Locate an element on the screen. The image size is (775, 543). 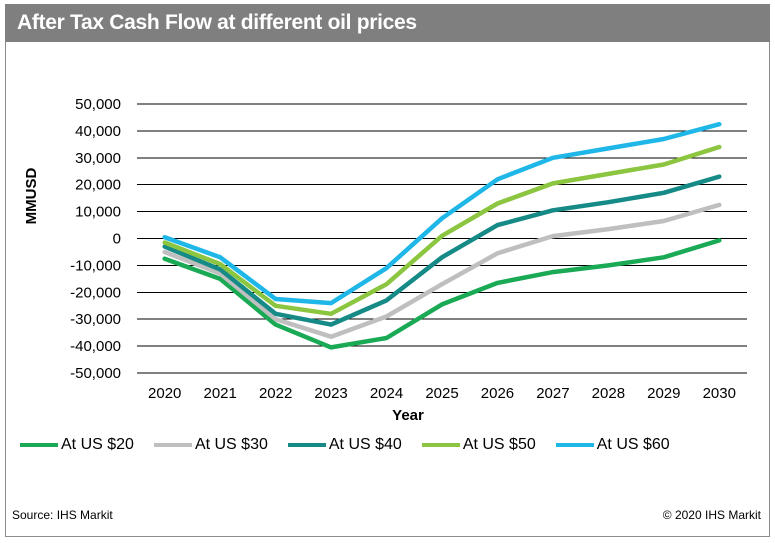
x-tick-label: 2027 is located at coordinates (552, 393).